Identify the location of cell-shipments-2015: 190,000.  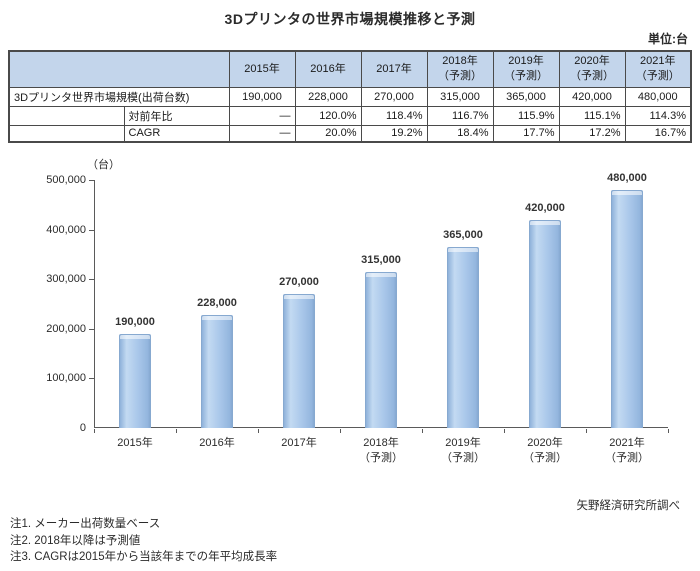
(262, 96).